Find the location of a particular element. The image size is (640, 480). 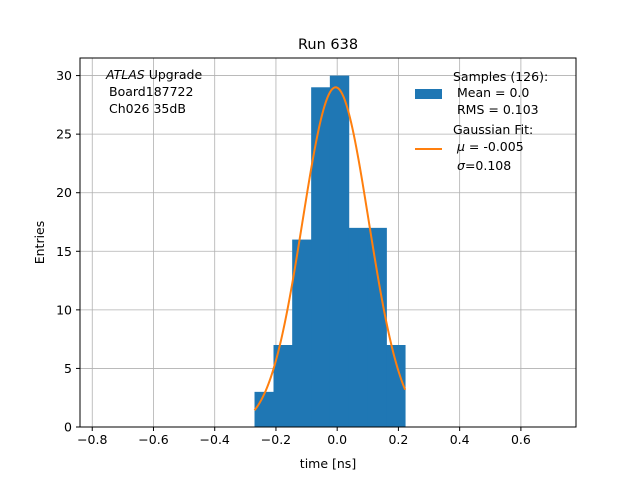

legend-fit-line-2: μ = -0.005 is located at coordinates (490, 146).